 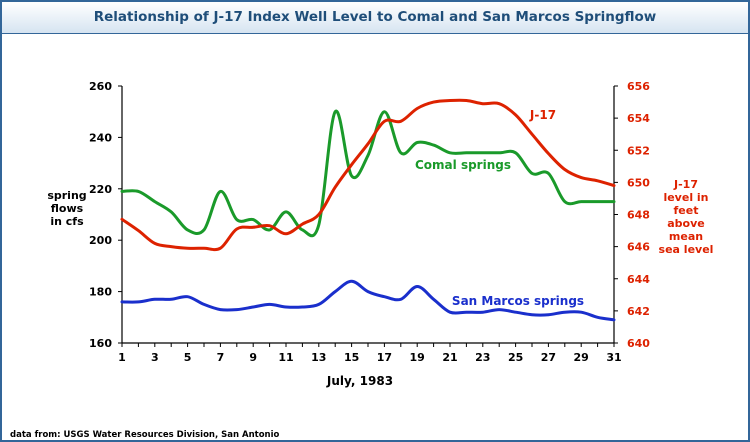 What do you see at coordinates (100, 137) in the screenshot?
I see `y-left-tick-label: 240` at bounding box center [100, 137].